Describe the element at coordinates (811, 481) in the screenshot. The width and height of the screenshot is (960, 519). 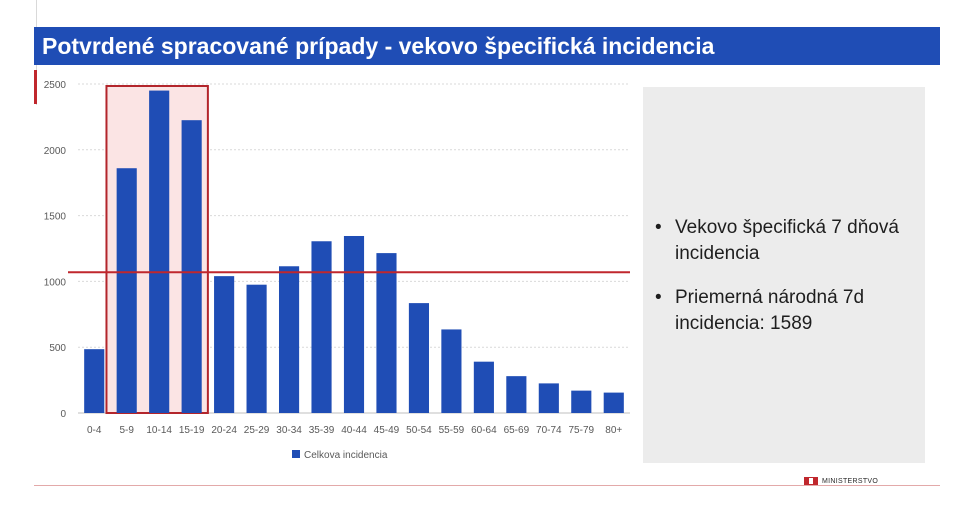
I see `flag-icon` at that location.